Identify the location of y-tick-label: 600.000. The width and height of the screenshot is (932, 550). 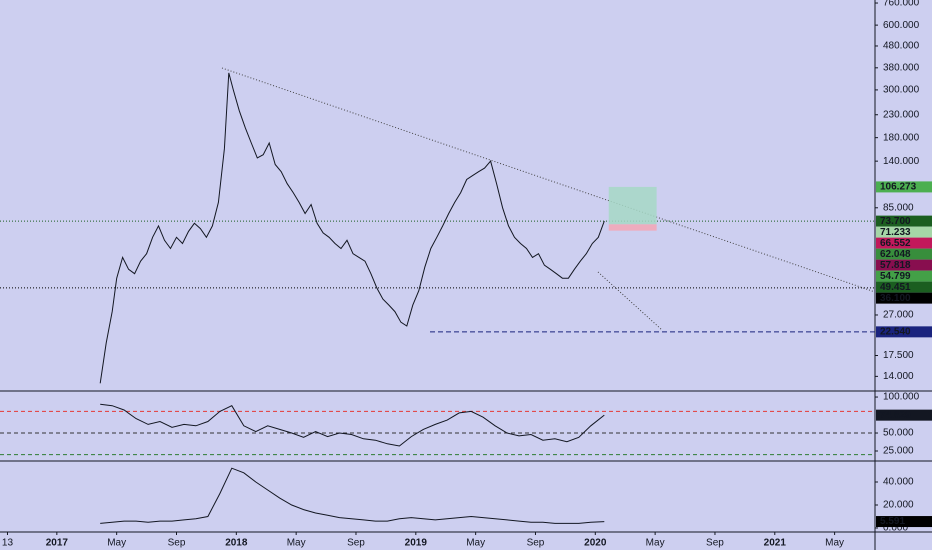
(901, 25).